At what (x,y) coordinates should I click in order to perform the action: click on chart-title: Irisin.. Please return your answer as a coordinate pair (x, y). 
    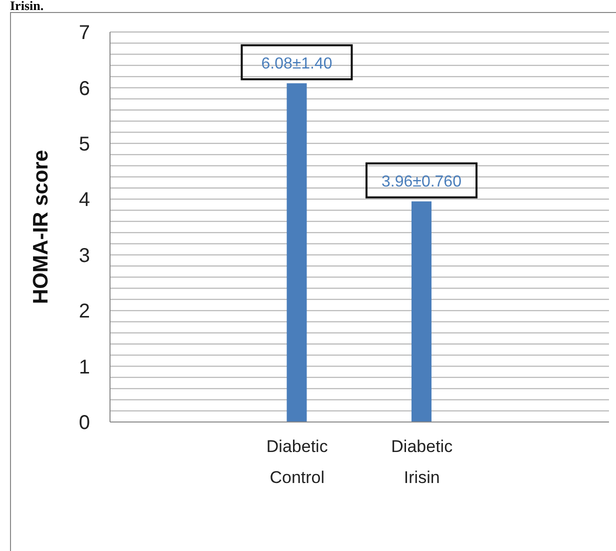
    Looking at the image, I should click on (27, 6).